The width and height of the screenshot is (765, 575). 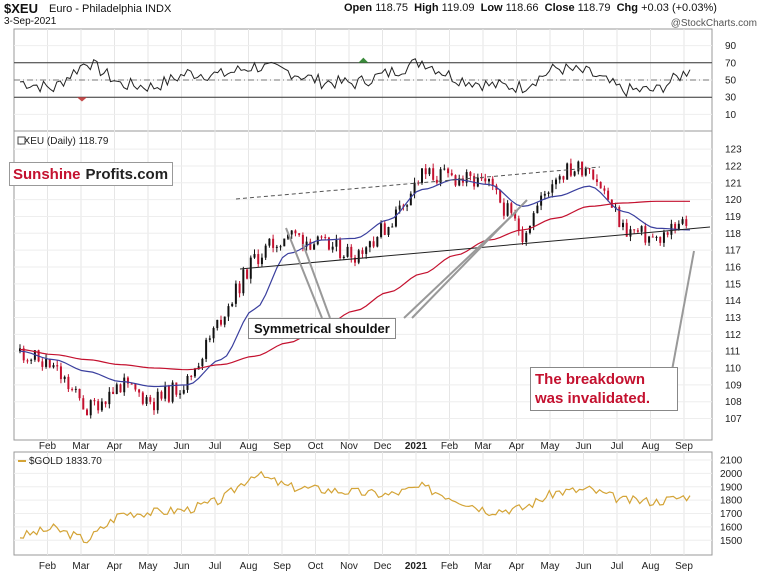 What do you see at coordinates (458, 8) in the screenshot?
I see `high-value: 119.09` at bounding box center [458, 8].